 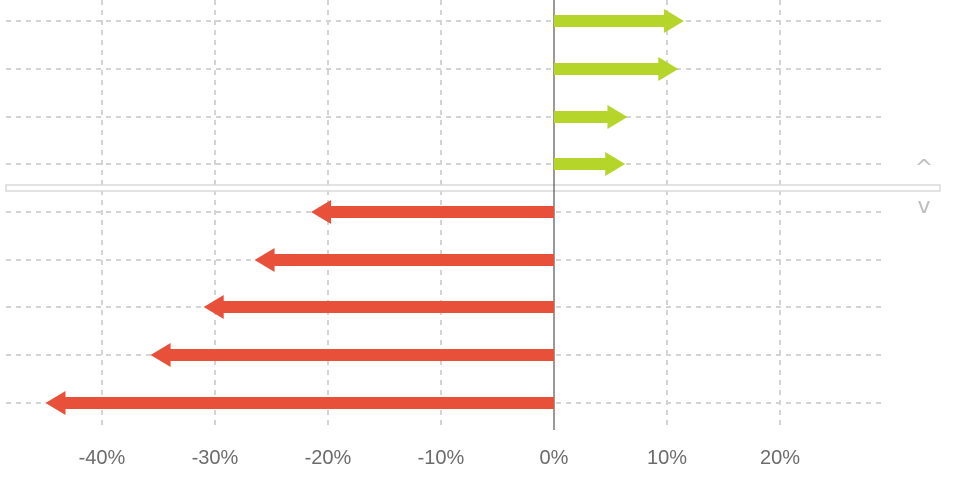 I want to click on x-tick-labels: -40% -30% -20% -10% 0% 10% 20%, so click(x=440, y=458).